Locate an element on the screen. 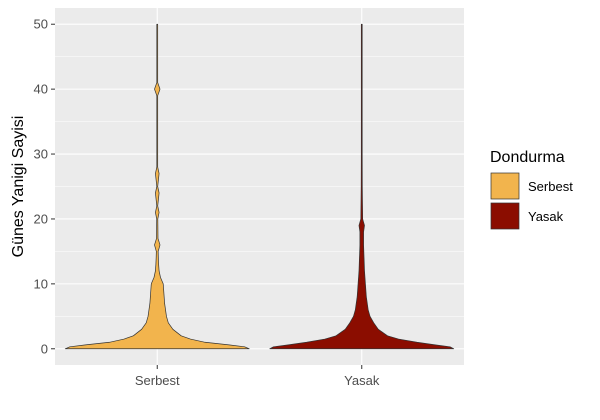  y-tick-label-10: 10 is located at coordinates (41, 283).